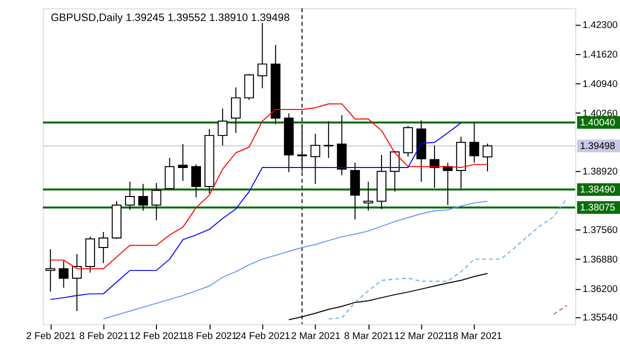  I want to click on y-tick-label: 1.40940, so click(600, 84).